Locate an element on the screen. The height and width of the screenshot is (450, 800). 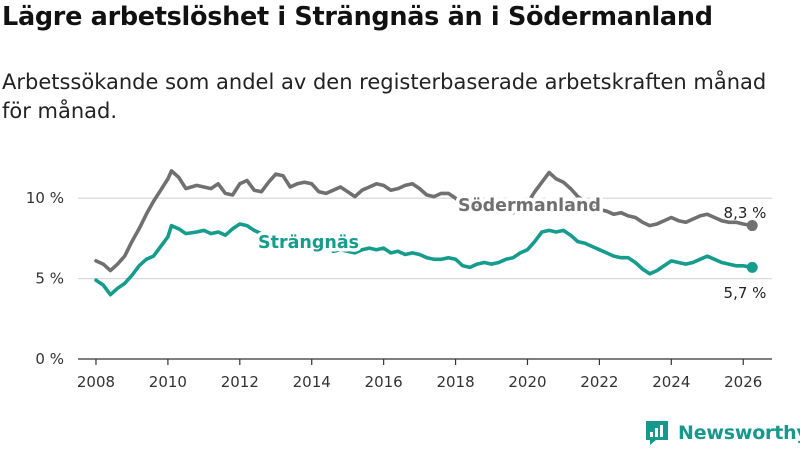
newsworthy-wordmark: Newsworthy is located at coordinates (739, 432).